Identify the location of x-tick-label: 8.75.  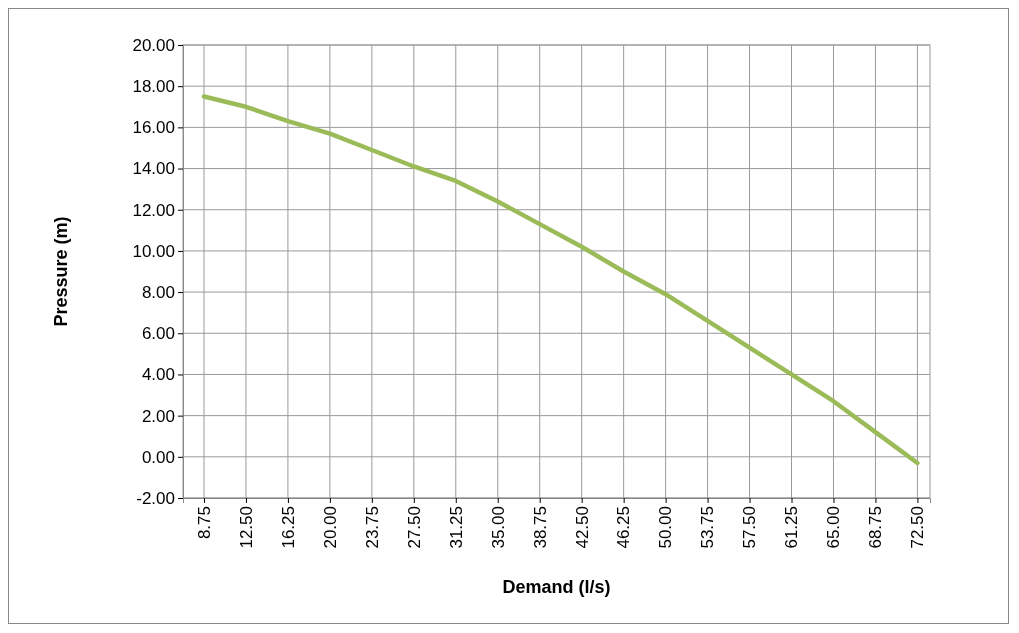
(204, 523).